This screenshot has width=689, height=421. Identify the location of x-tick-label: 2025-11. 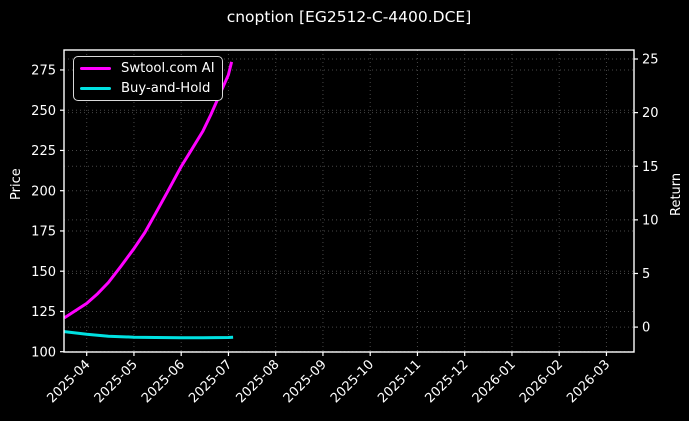
(399, 381).